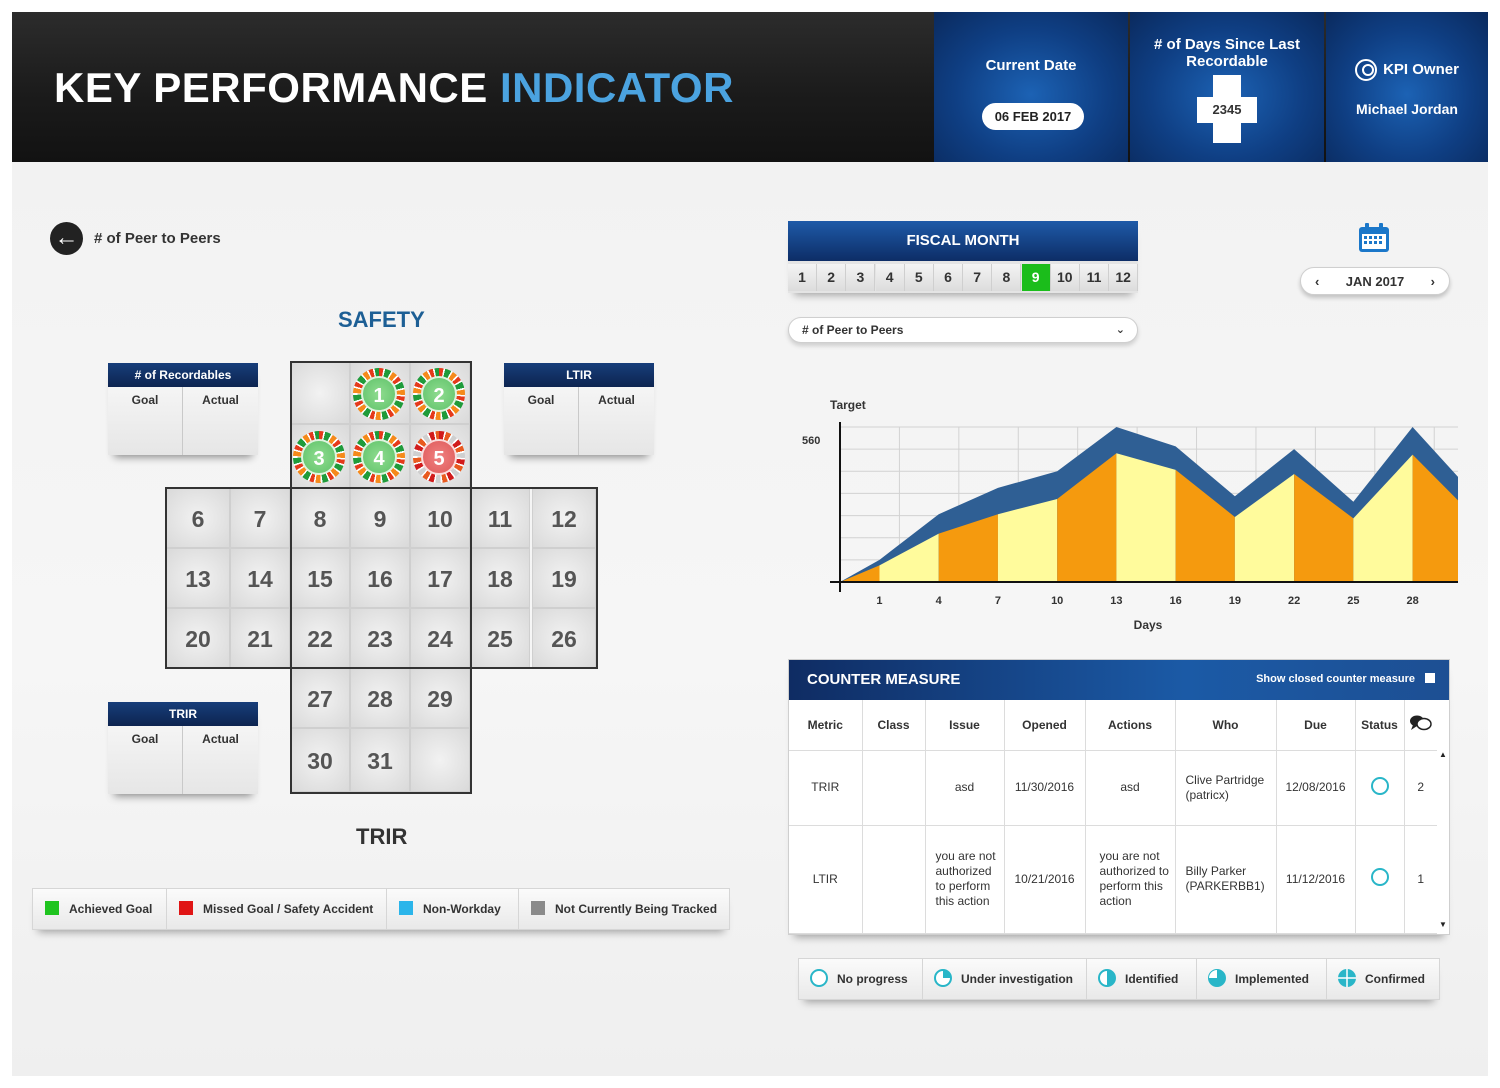 Image resolution: width=1500 pixels, height=1088 pixels. Describe the element at coordinates (100, 909) in the screenshot. I see `legend-achieved: Achieved Goal` at that location.